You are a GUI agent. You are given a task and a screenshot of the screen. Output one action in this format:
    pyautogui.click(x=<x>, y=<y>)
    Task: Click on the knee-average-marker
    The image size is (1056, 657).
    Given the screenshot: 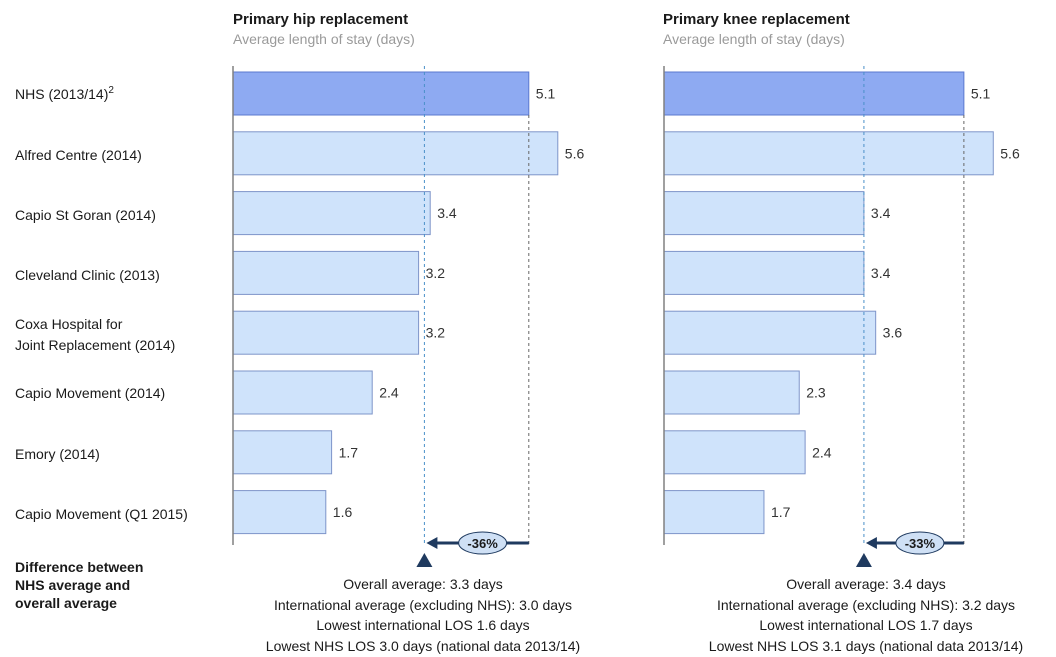 What is the action you would take?
    pyautogui.click(x=863, y=560)
    